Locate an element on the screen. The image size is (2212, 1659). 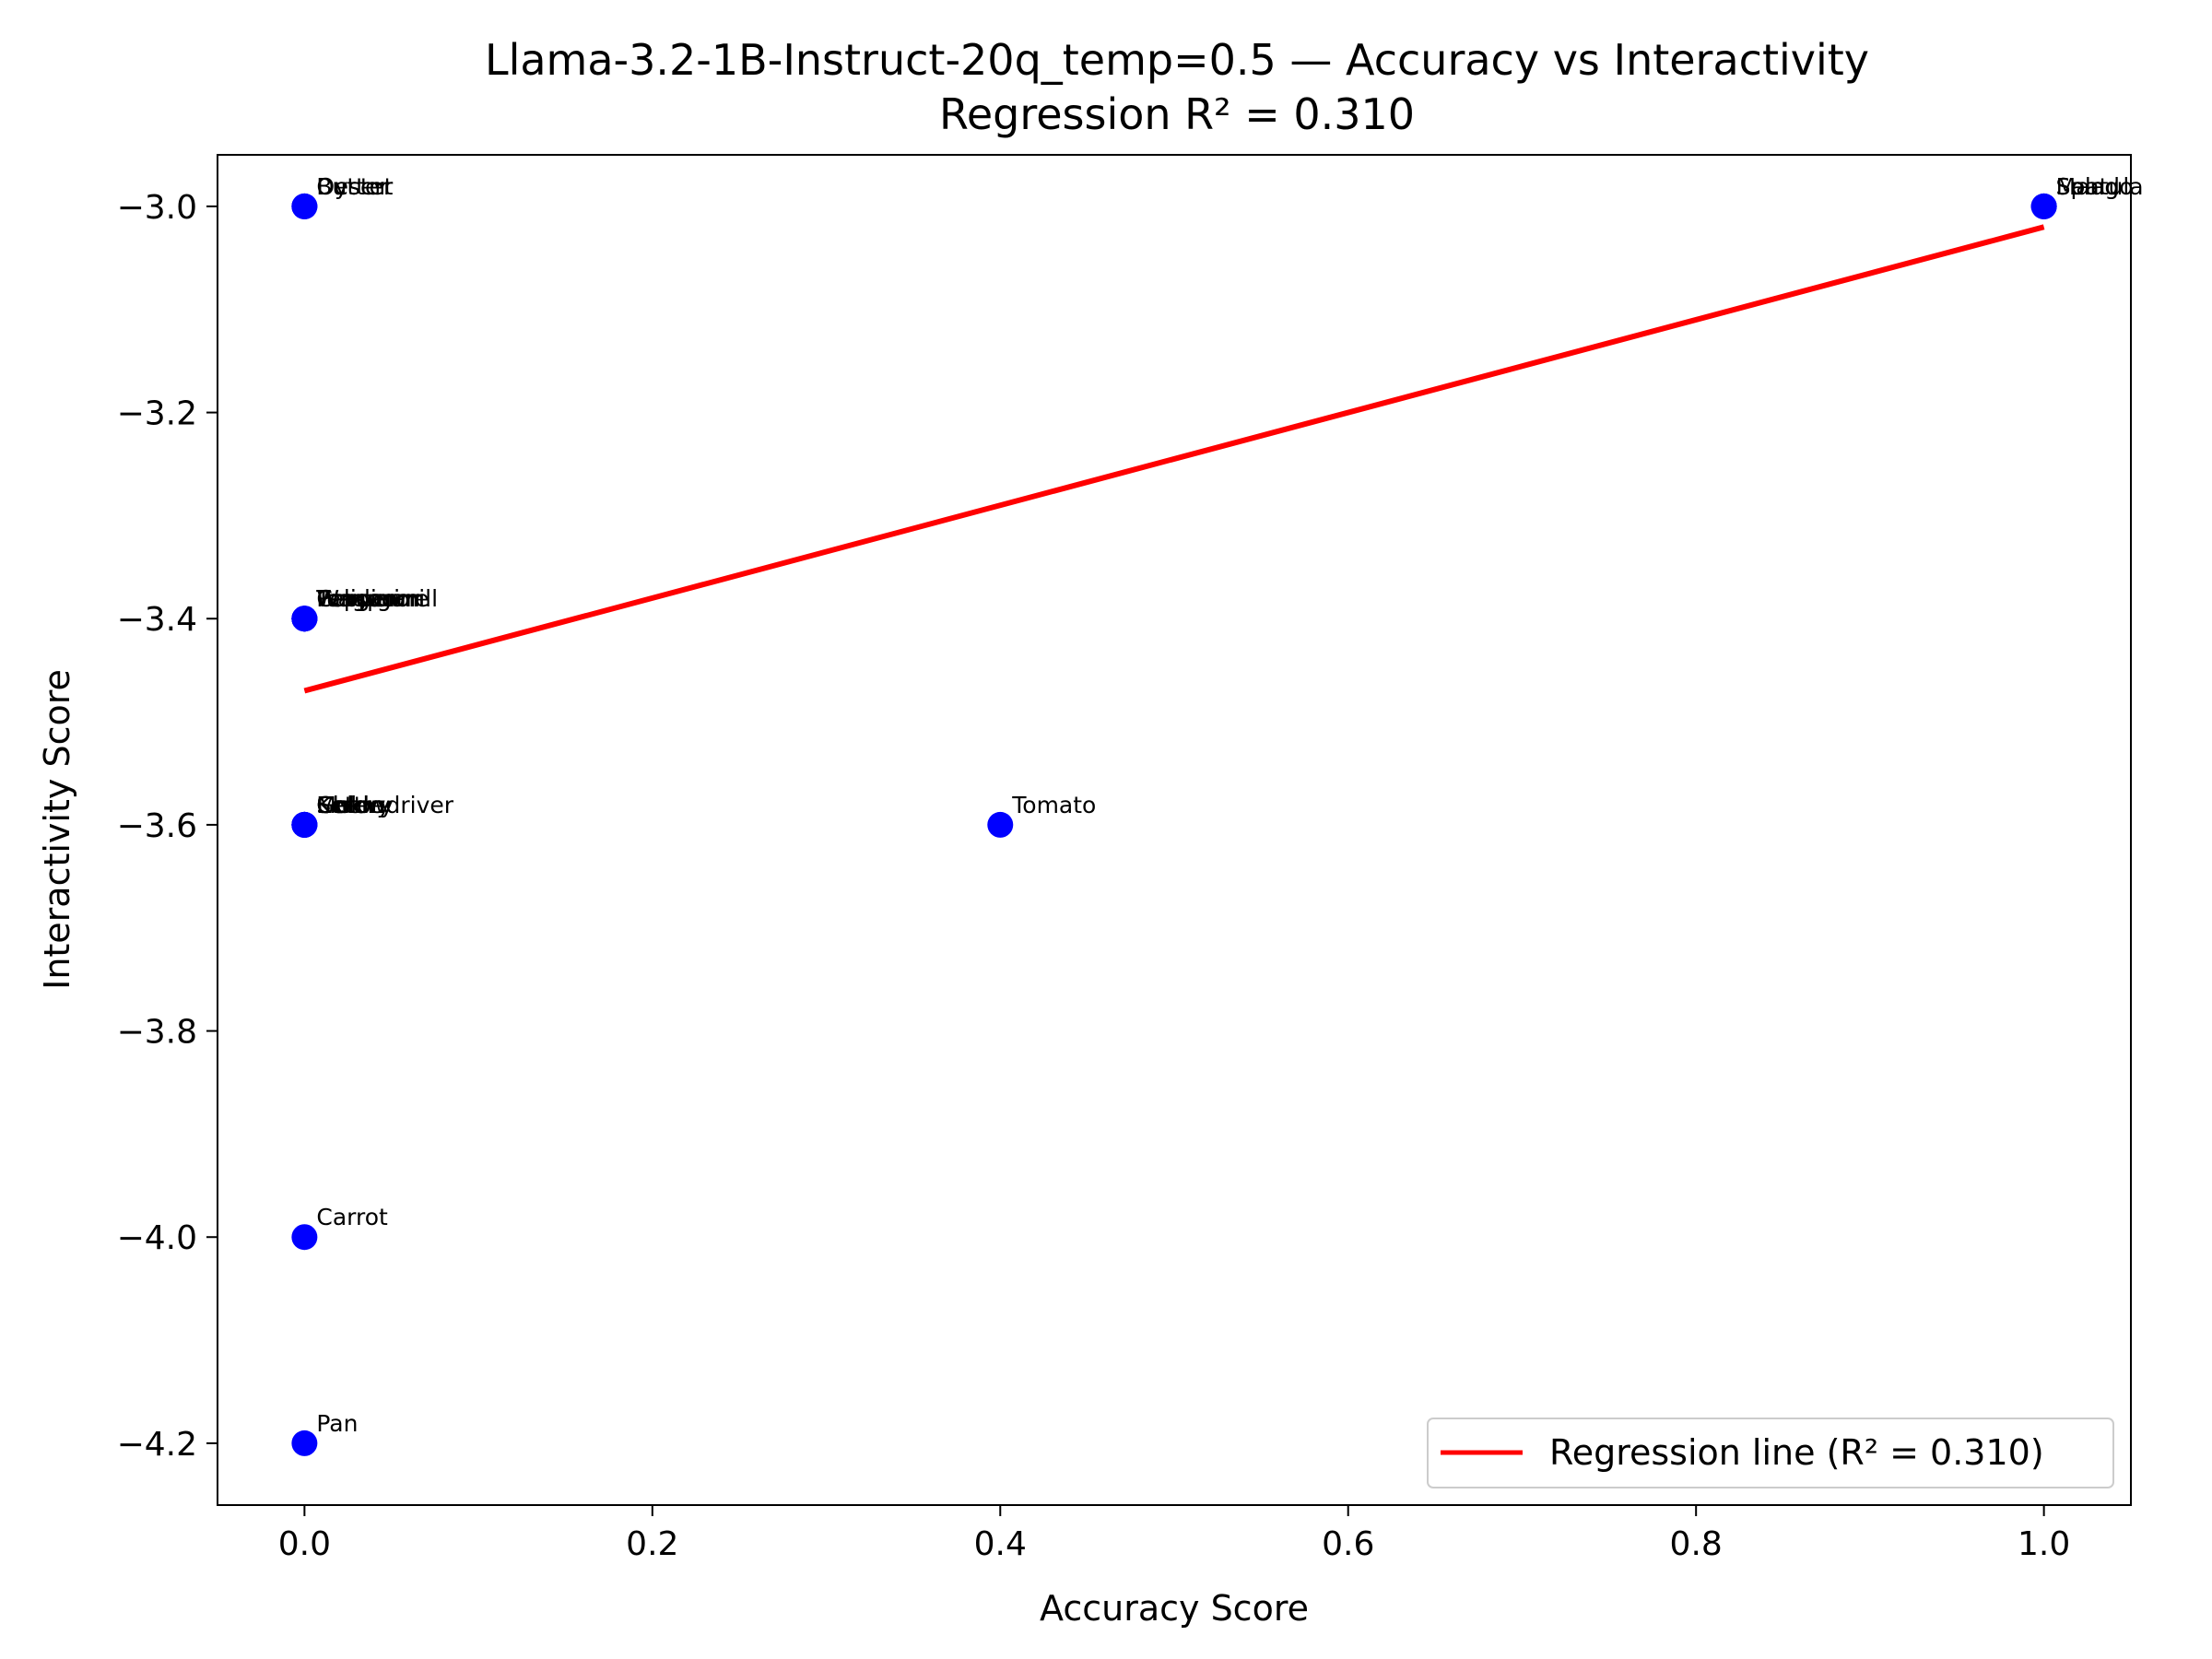
point-label: Screwdriver is located at coordinates (384, 805).